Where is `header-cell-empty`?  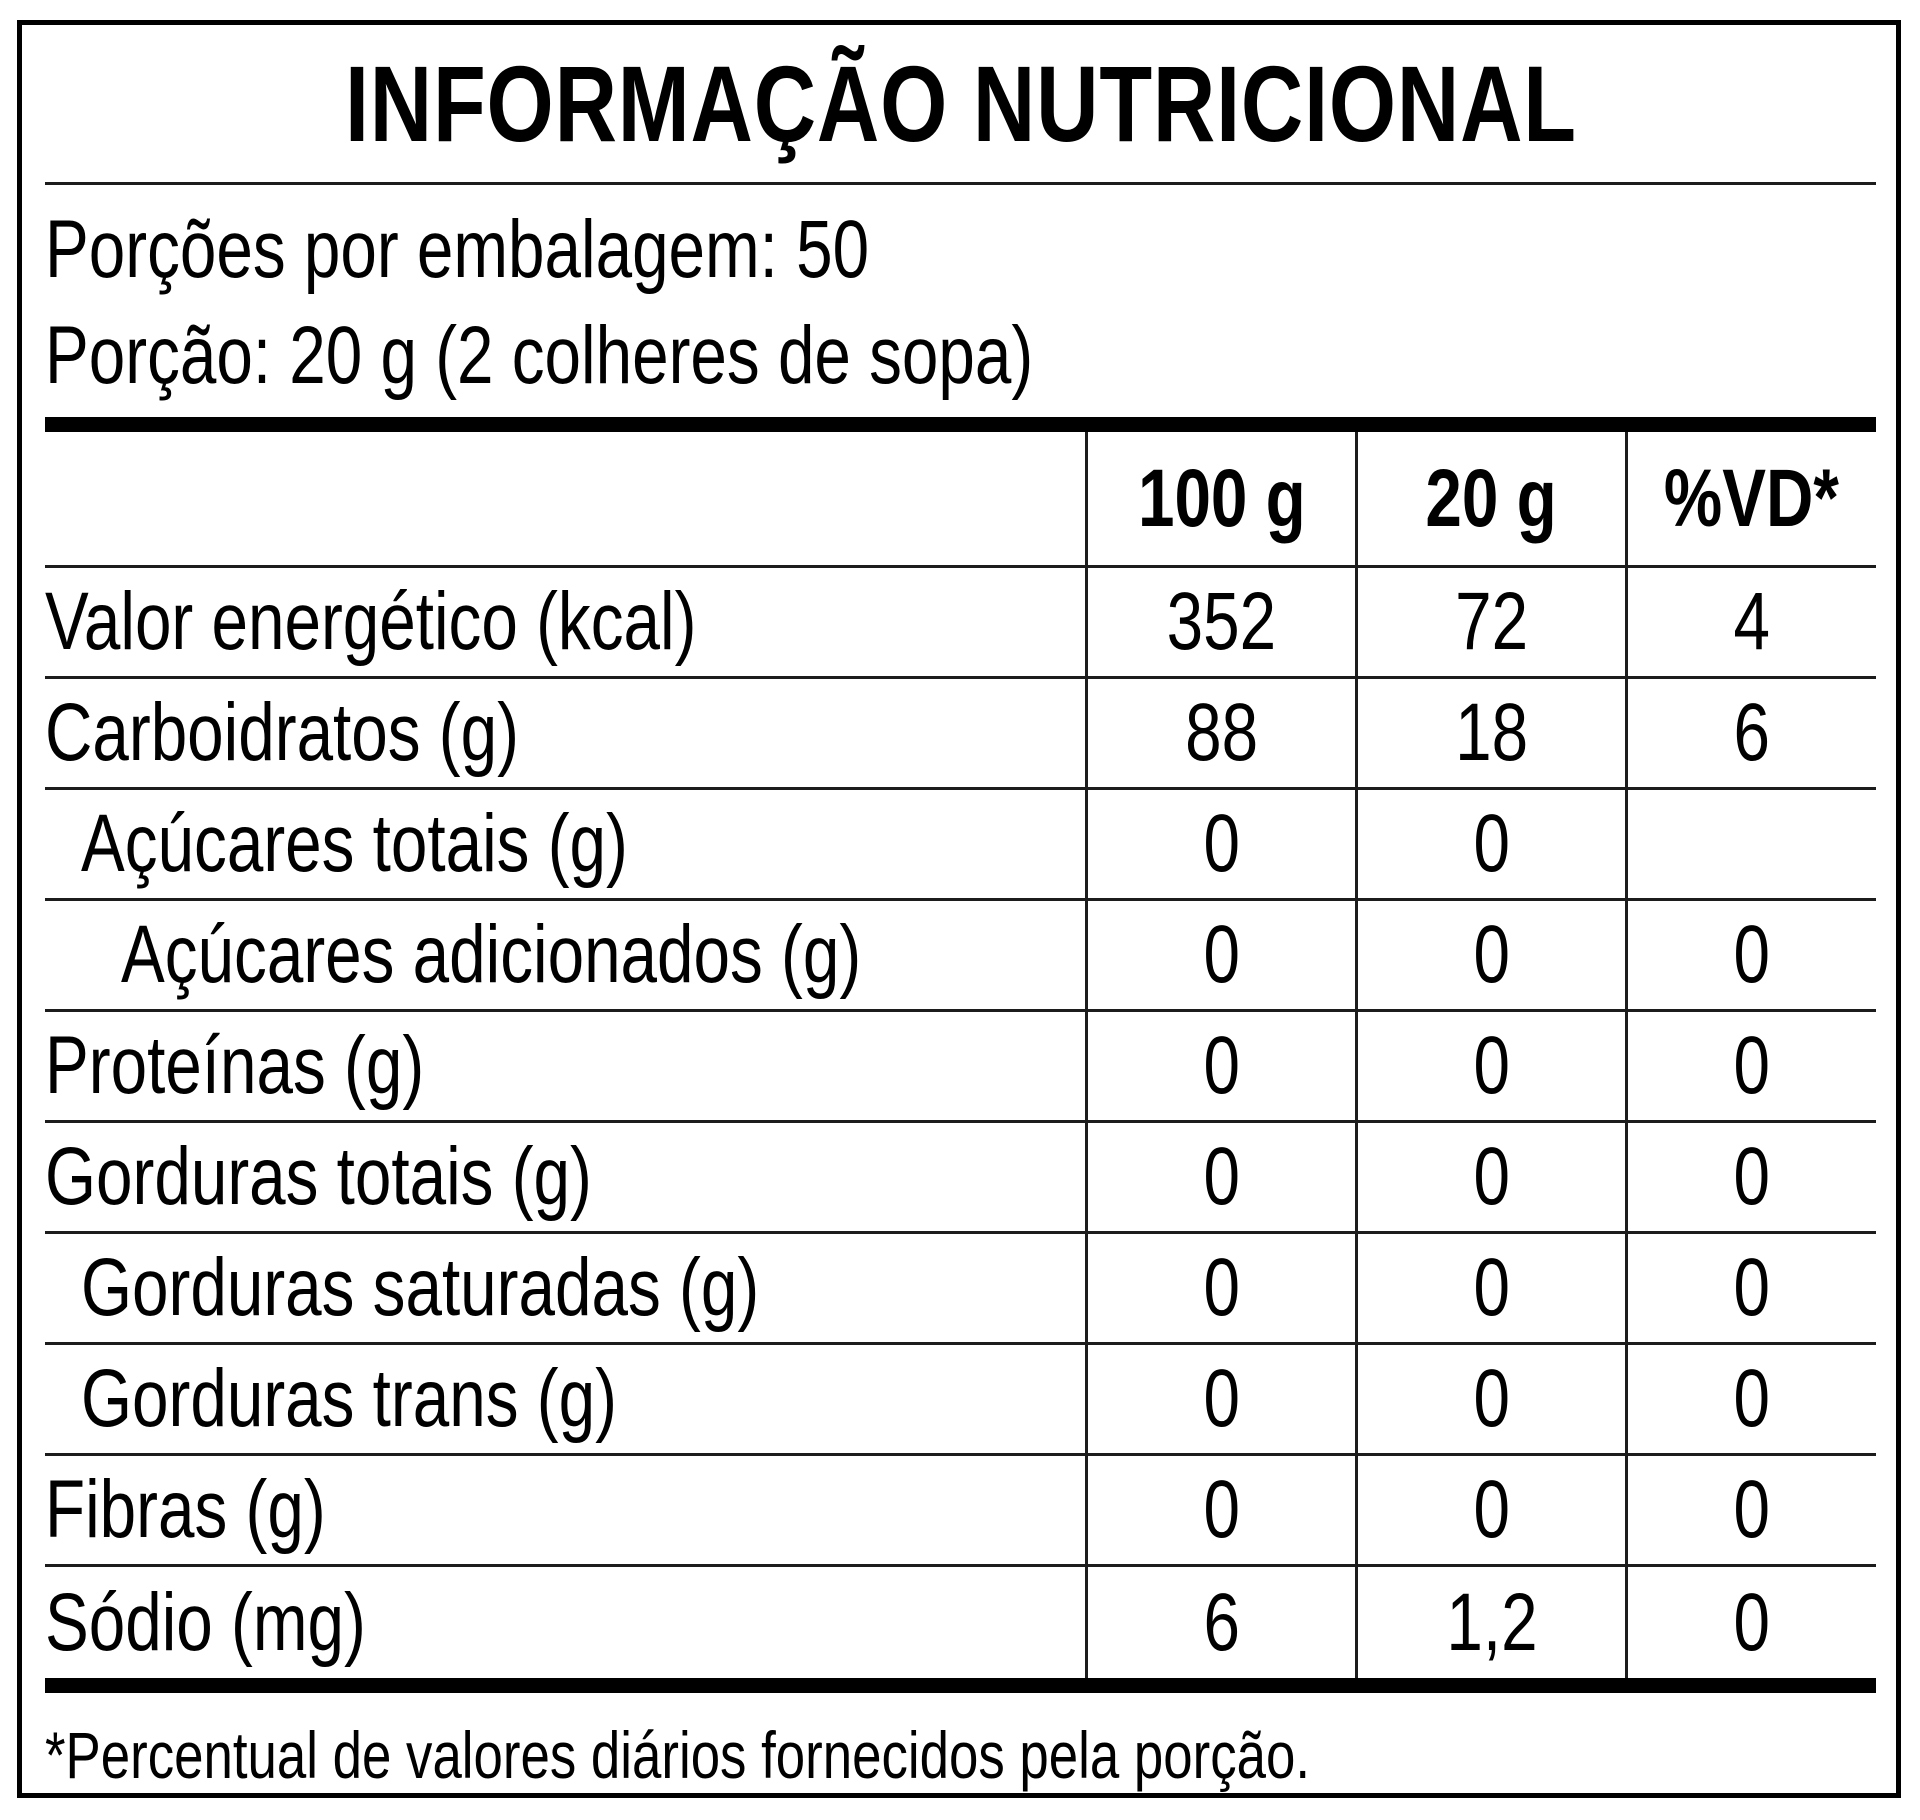 header-cell-empty is located at coordinates (565, 498).